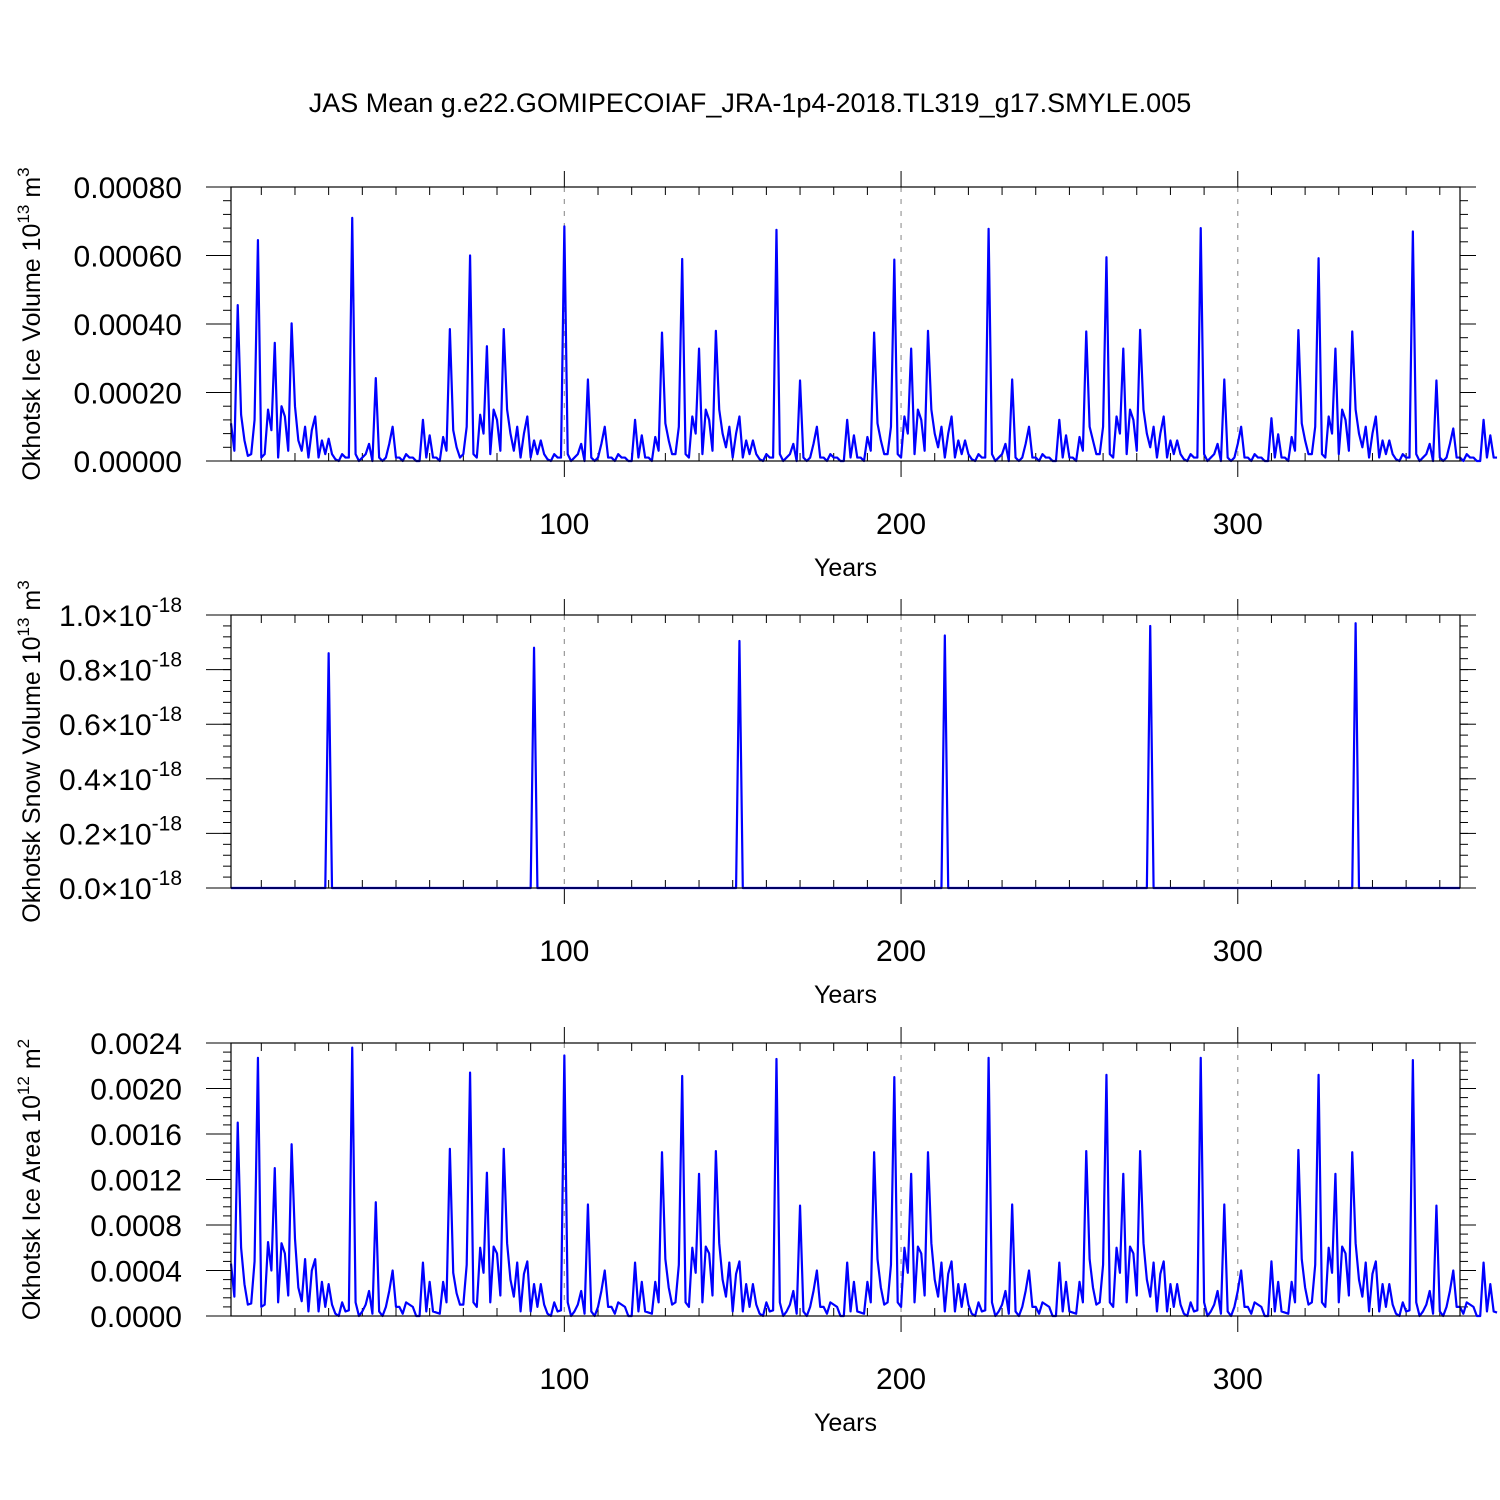 Image resolution: width=1500 pixels, height=1500 pixels. I want to click on y-tick-label: 0.00060, so click(128, 257).